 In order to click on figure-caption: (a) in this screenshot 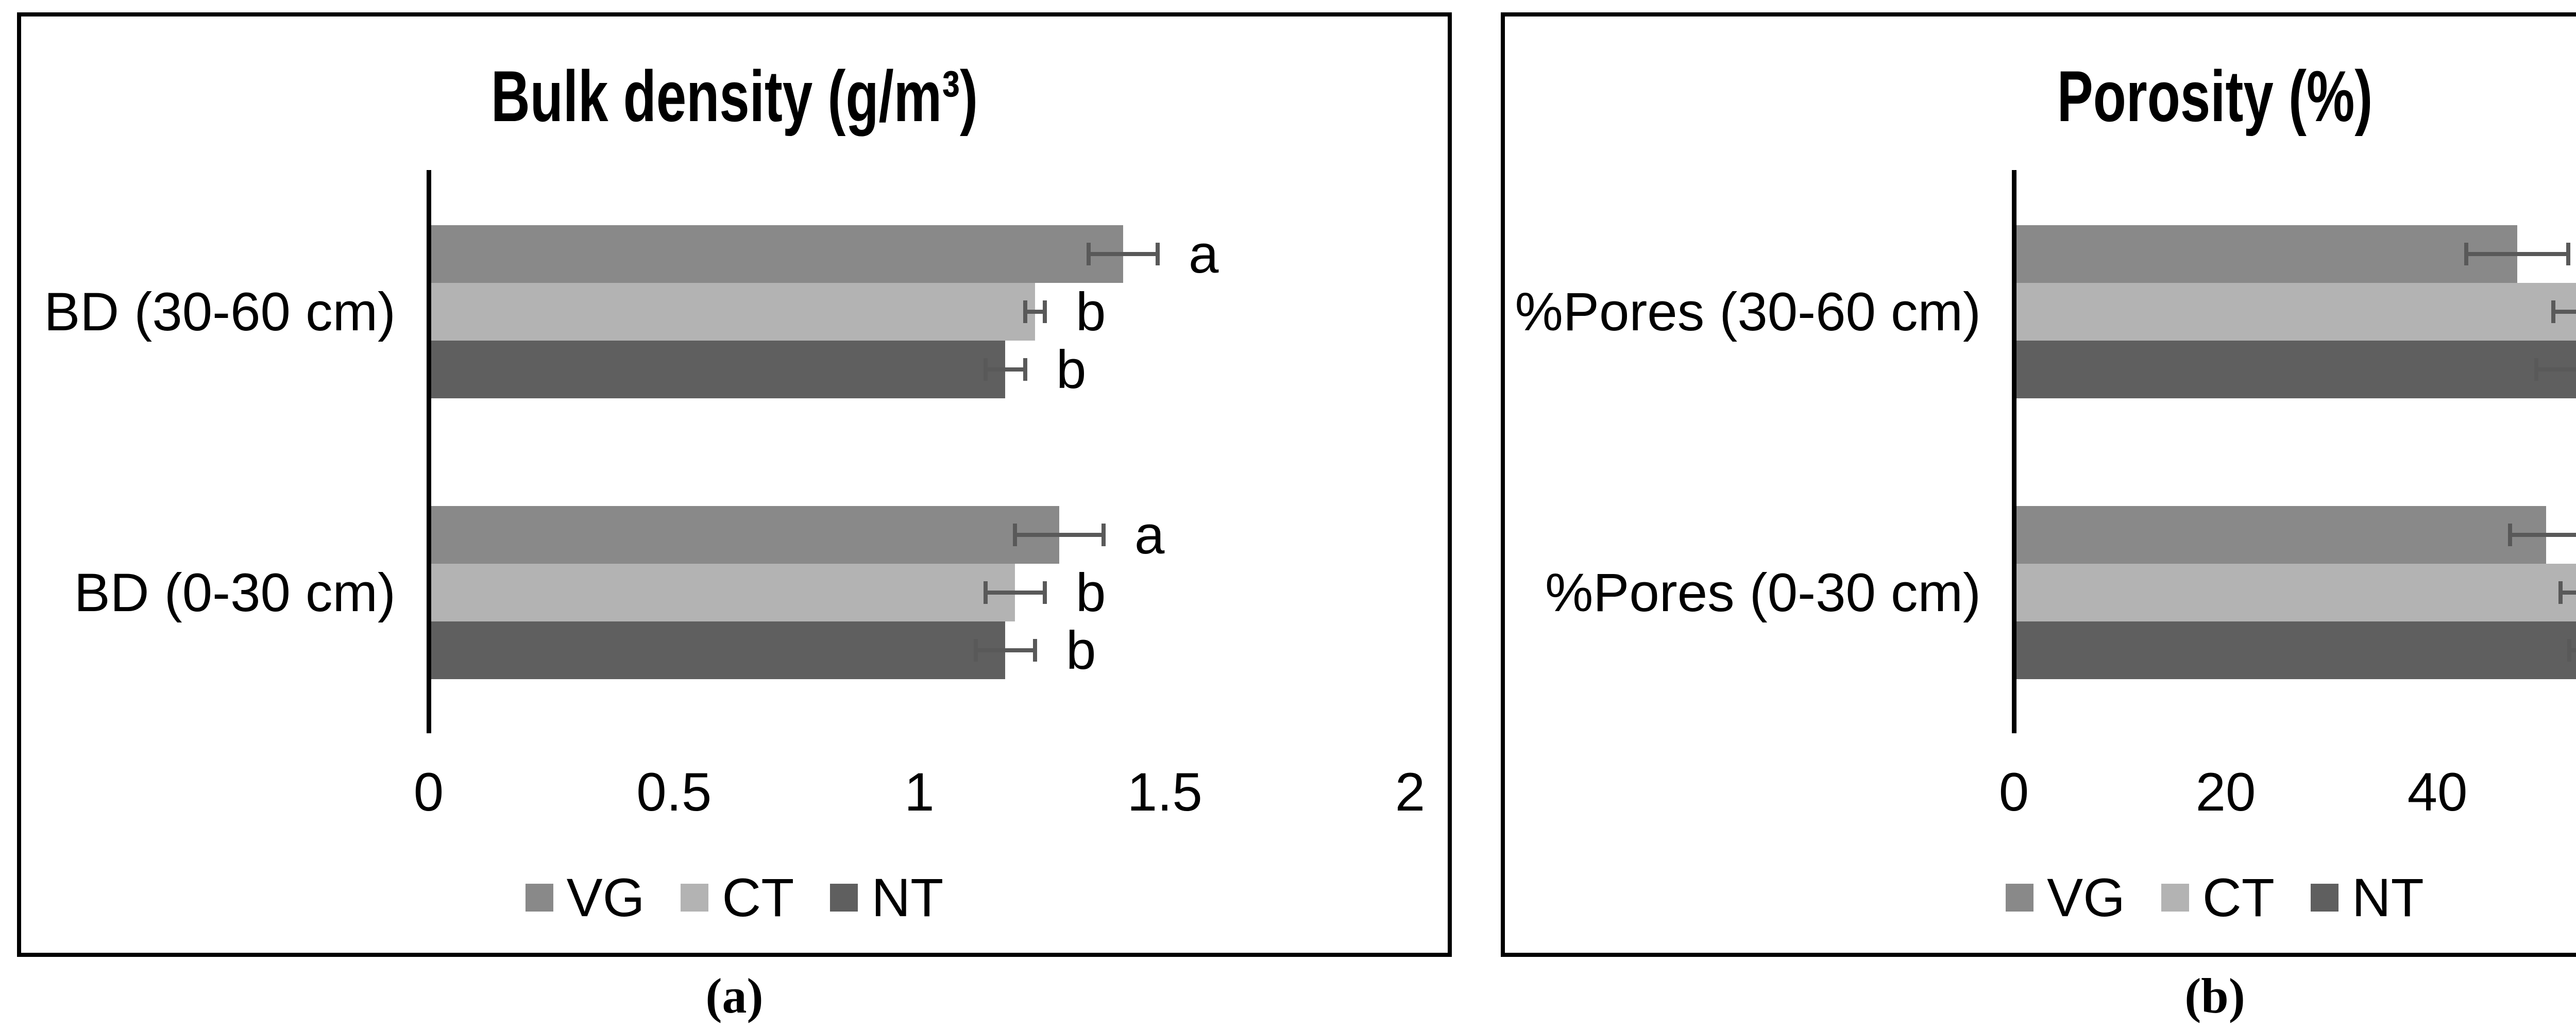, I will do `click(734, 995)`.